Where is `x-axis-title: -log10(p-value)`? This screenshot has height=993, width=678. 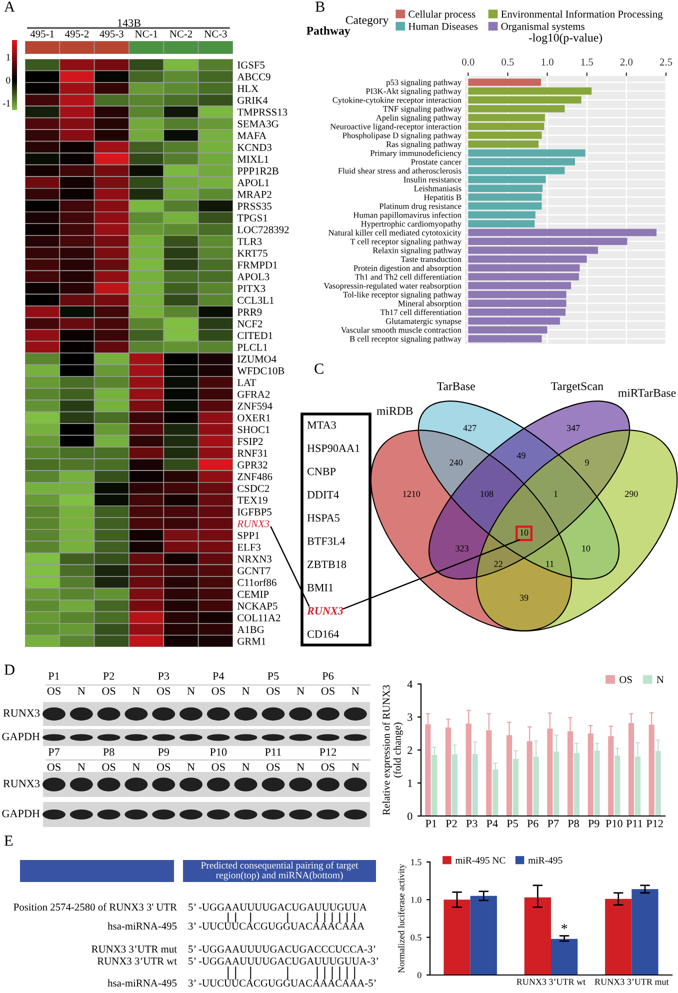
x-axis-title: -log10(p-value) is located at coordinates (565, 38).